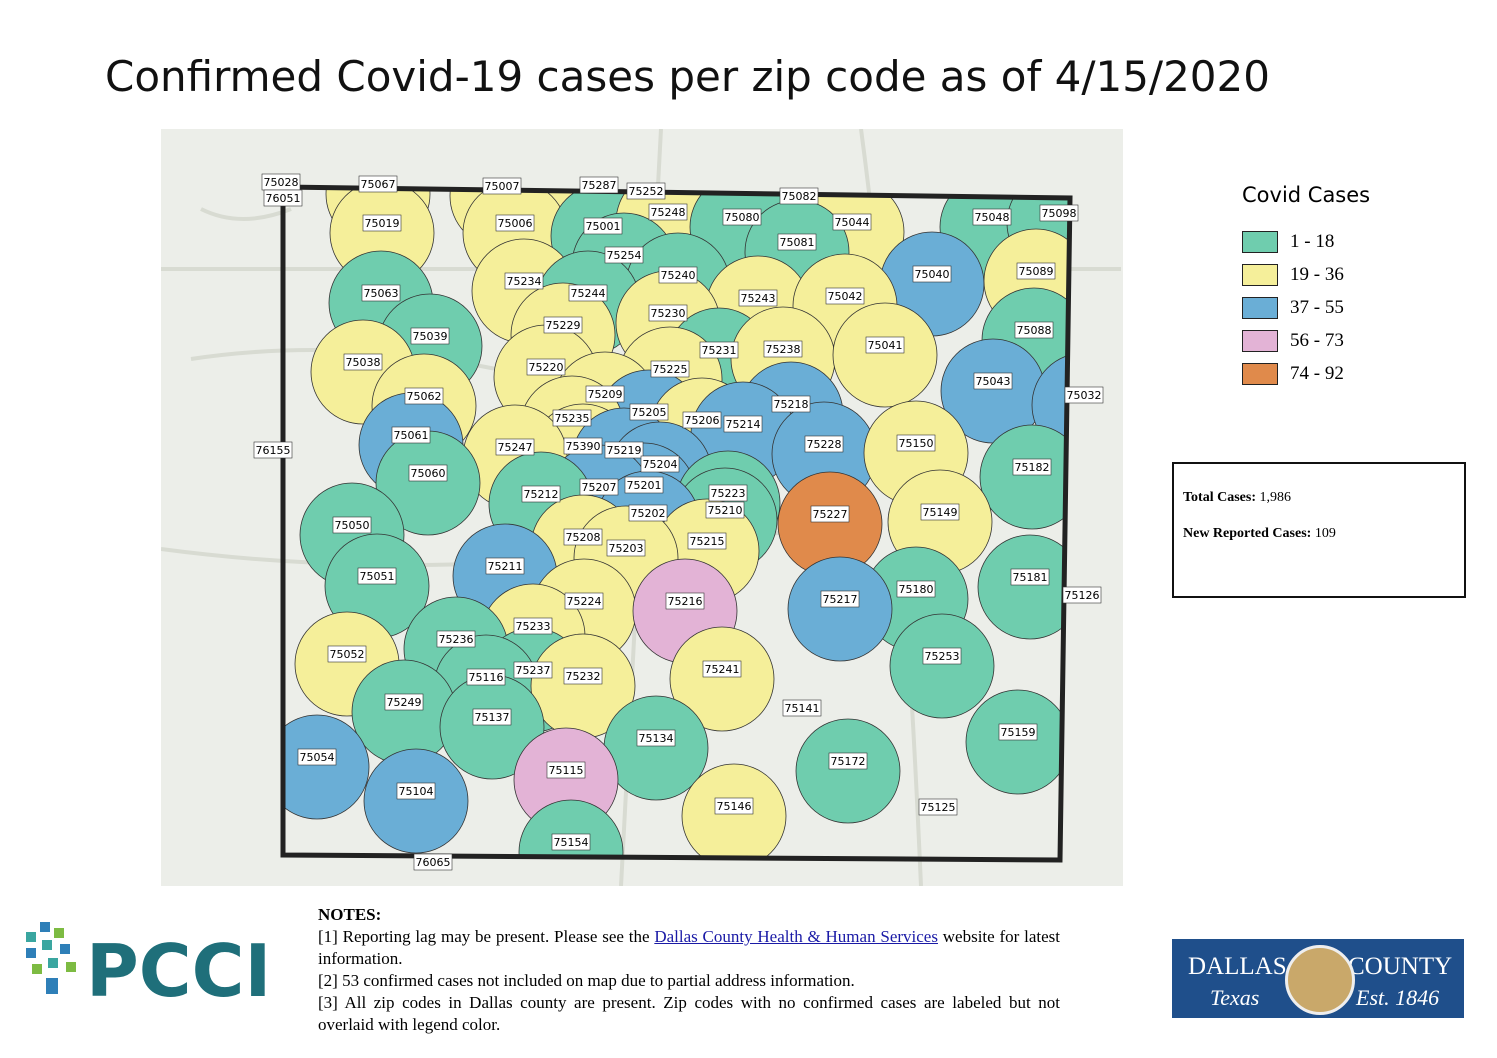 This screenshot has height=1058, width=1497. I want to click on zip-label: 75220, so click(546, 367).